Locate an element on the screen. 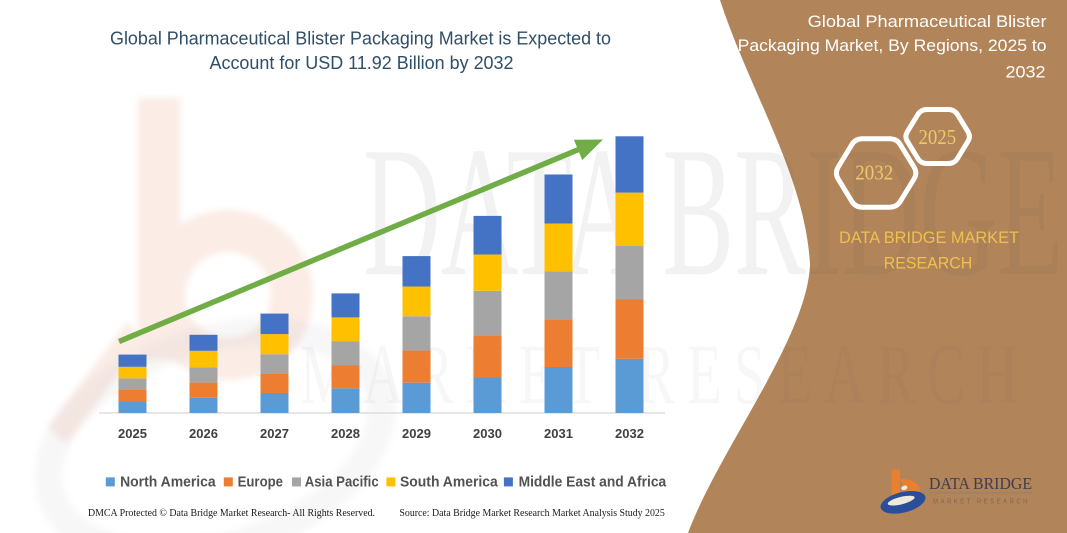  svg-text: North America is located at coordinates (168, 482).